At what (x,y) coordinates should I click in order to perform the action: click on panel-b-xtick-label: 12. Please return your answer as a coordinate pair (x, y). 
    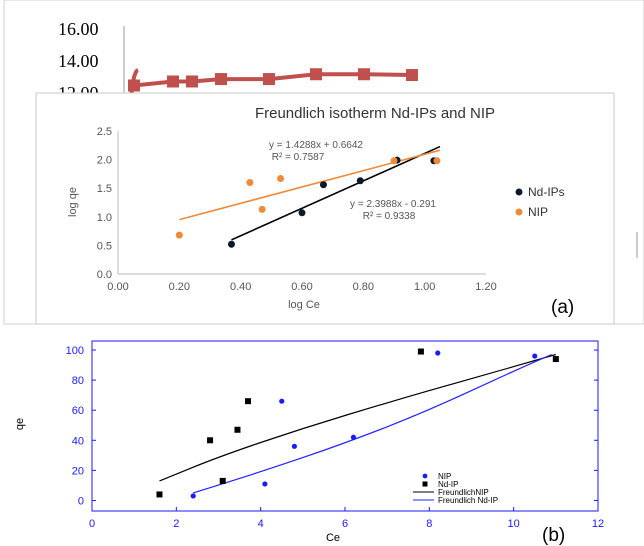
    Looking at the image, I should click on (598, 524).